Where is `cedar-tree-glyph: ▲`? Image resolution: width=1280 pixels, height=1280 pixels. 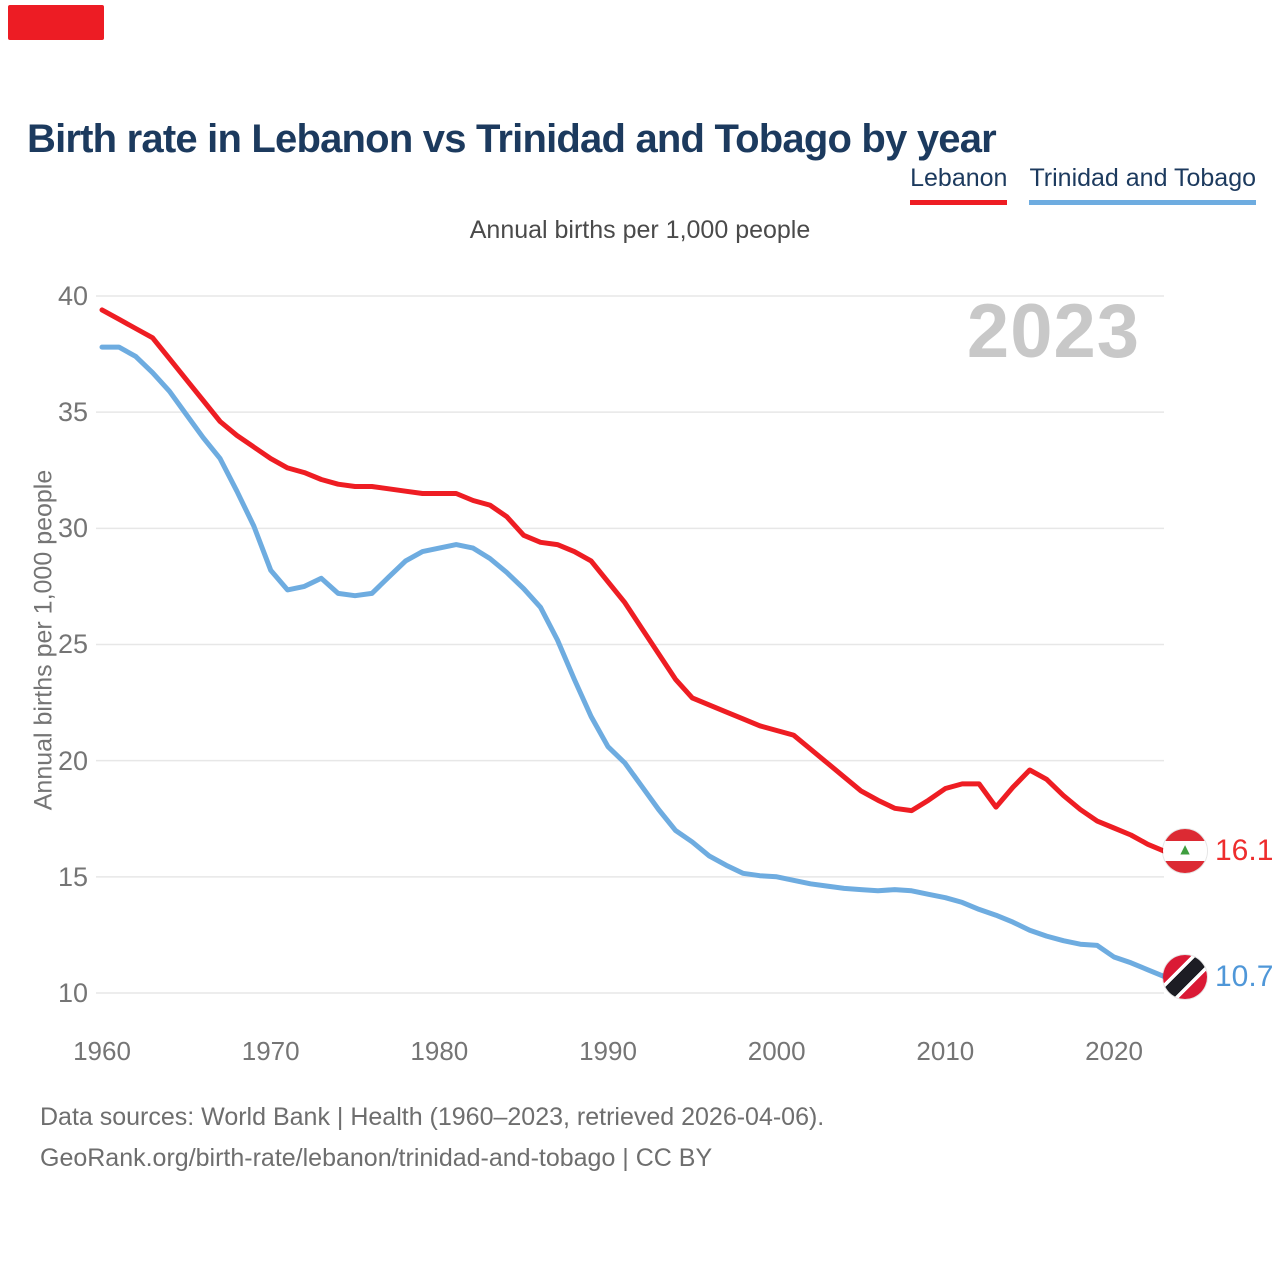 cedar-tree-glyph: ▲ is located at coordinates (1185, 850).